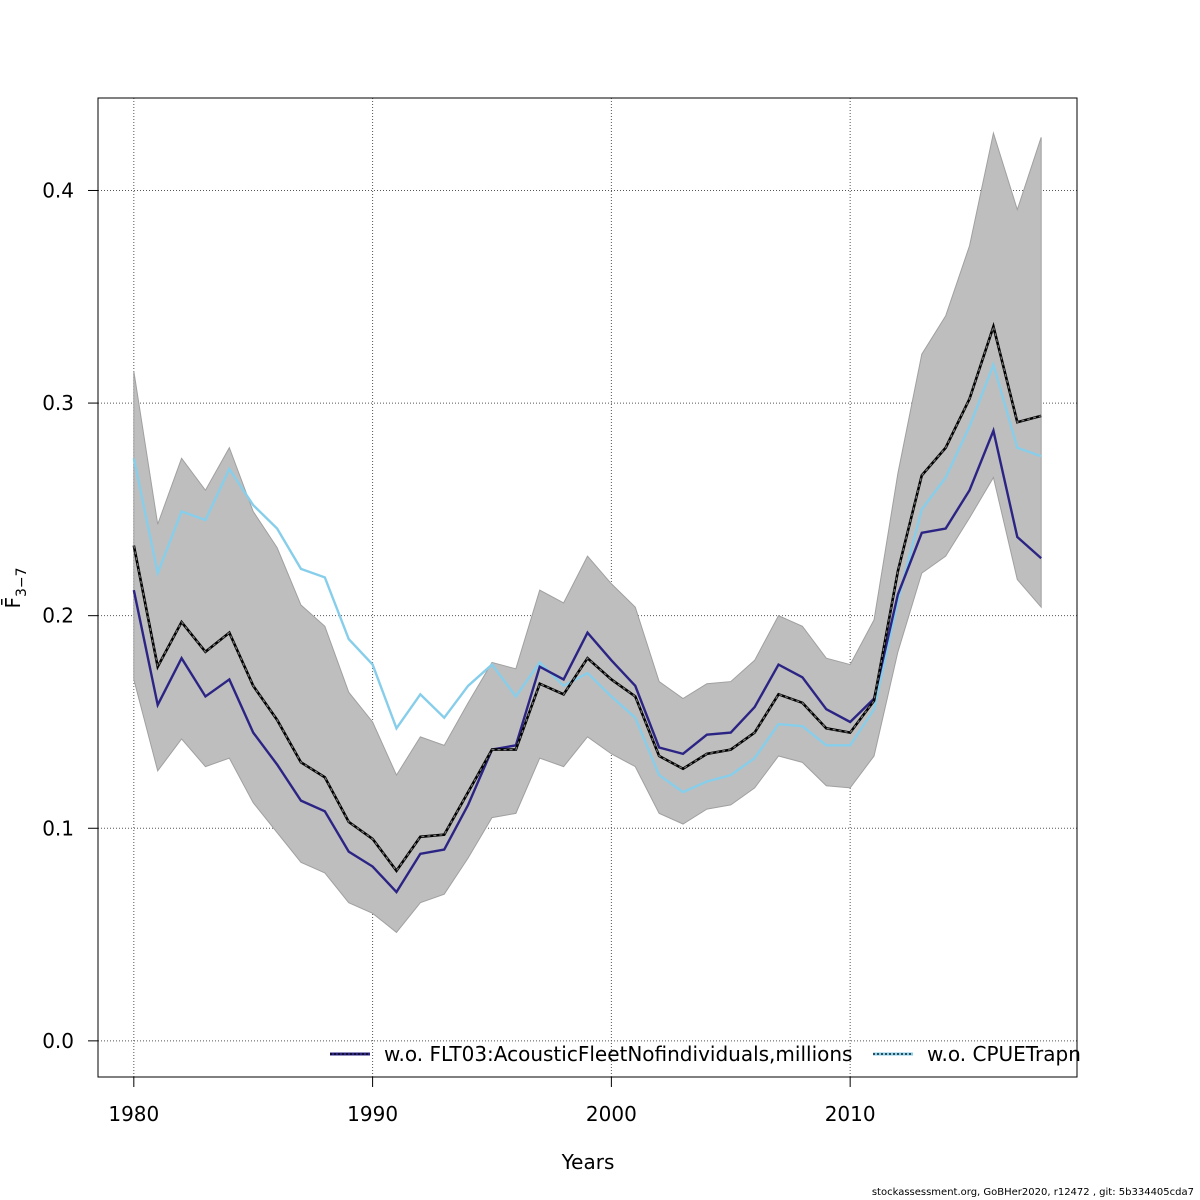 This screenshot has height=1200, width=1200. I want to click on x-tick-label: 2010, so click(850, 1114).